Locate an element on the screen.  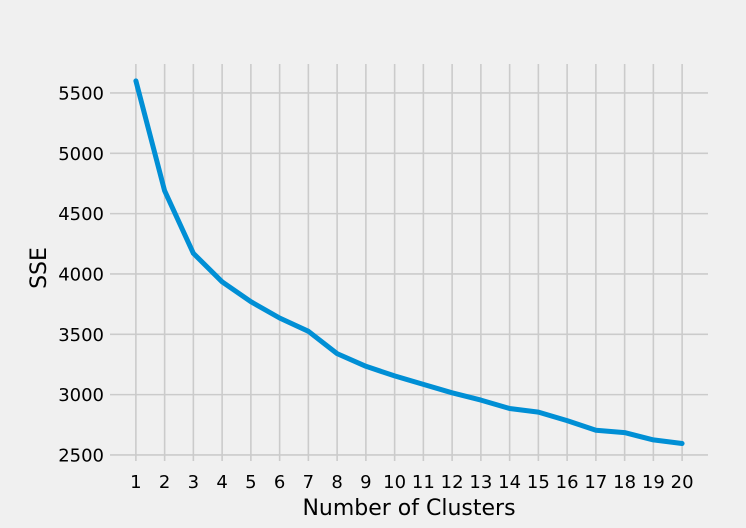
y-tick-label: 2500 is located at coordinates (81, 455).